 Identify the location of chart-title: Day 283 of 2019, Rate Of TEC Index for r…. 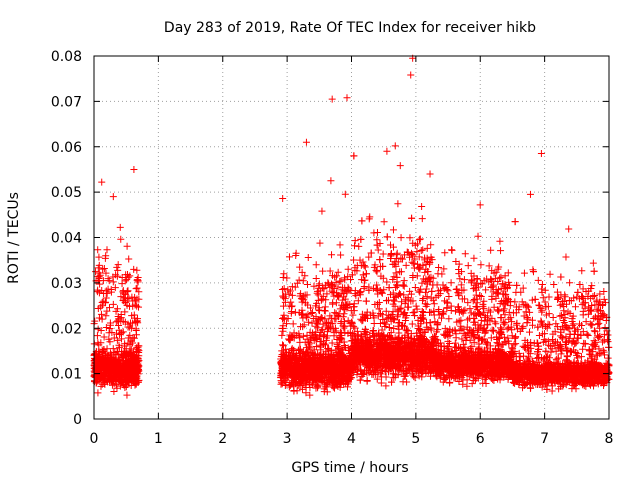
(350, 28).